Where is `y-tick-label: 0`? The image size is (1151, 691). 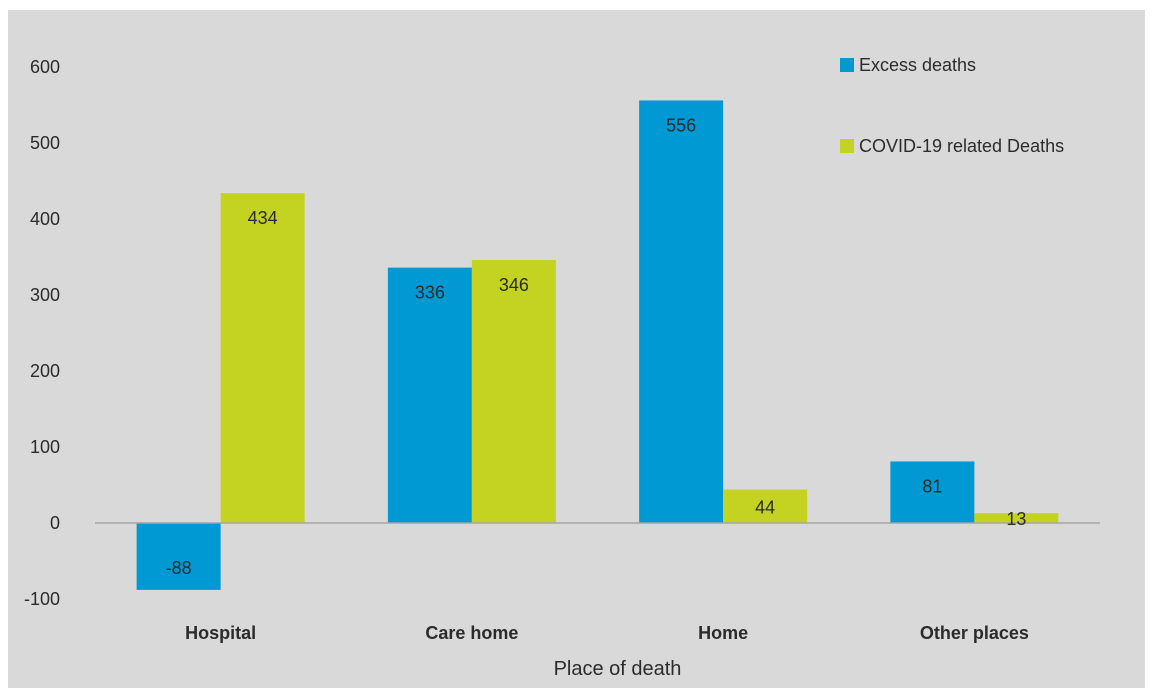
y-tick-label: 0 is located at coordinates (55, 523).